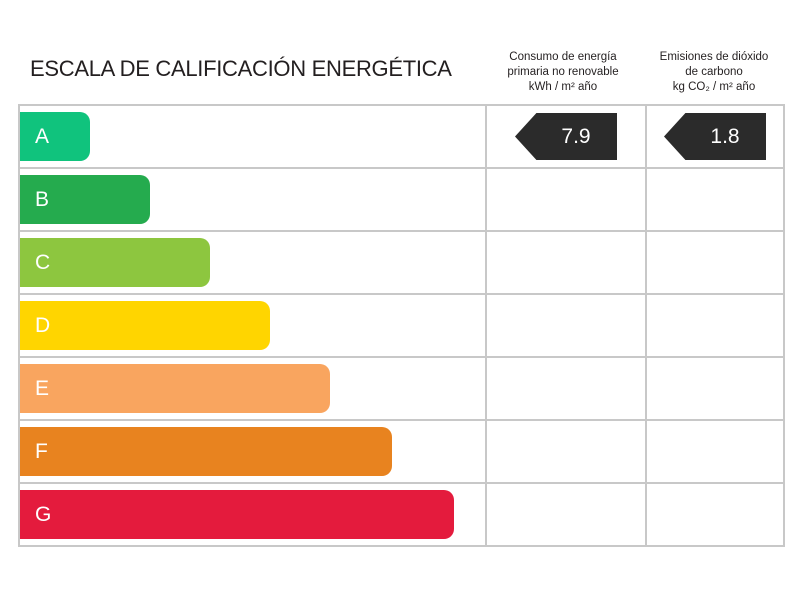 This screenshot has width=800, height=600. I want to click on emisiones-value: 1.8, so click(725, 136).